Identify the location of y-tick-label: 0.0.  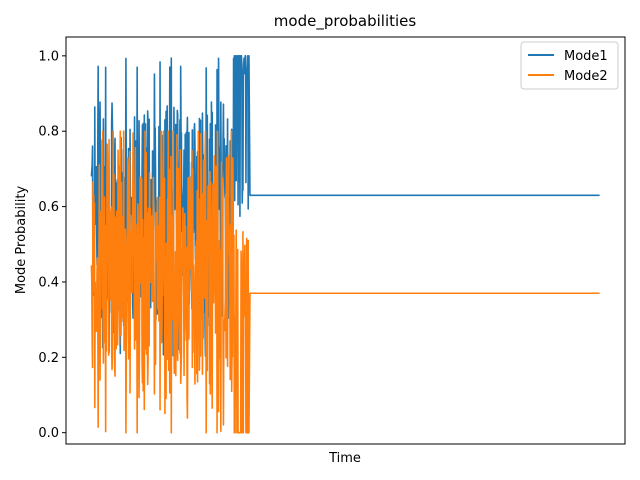
(48, 433).